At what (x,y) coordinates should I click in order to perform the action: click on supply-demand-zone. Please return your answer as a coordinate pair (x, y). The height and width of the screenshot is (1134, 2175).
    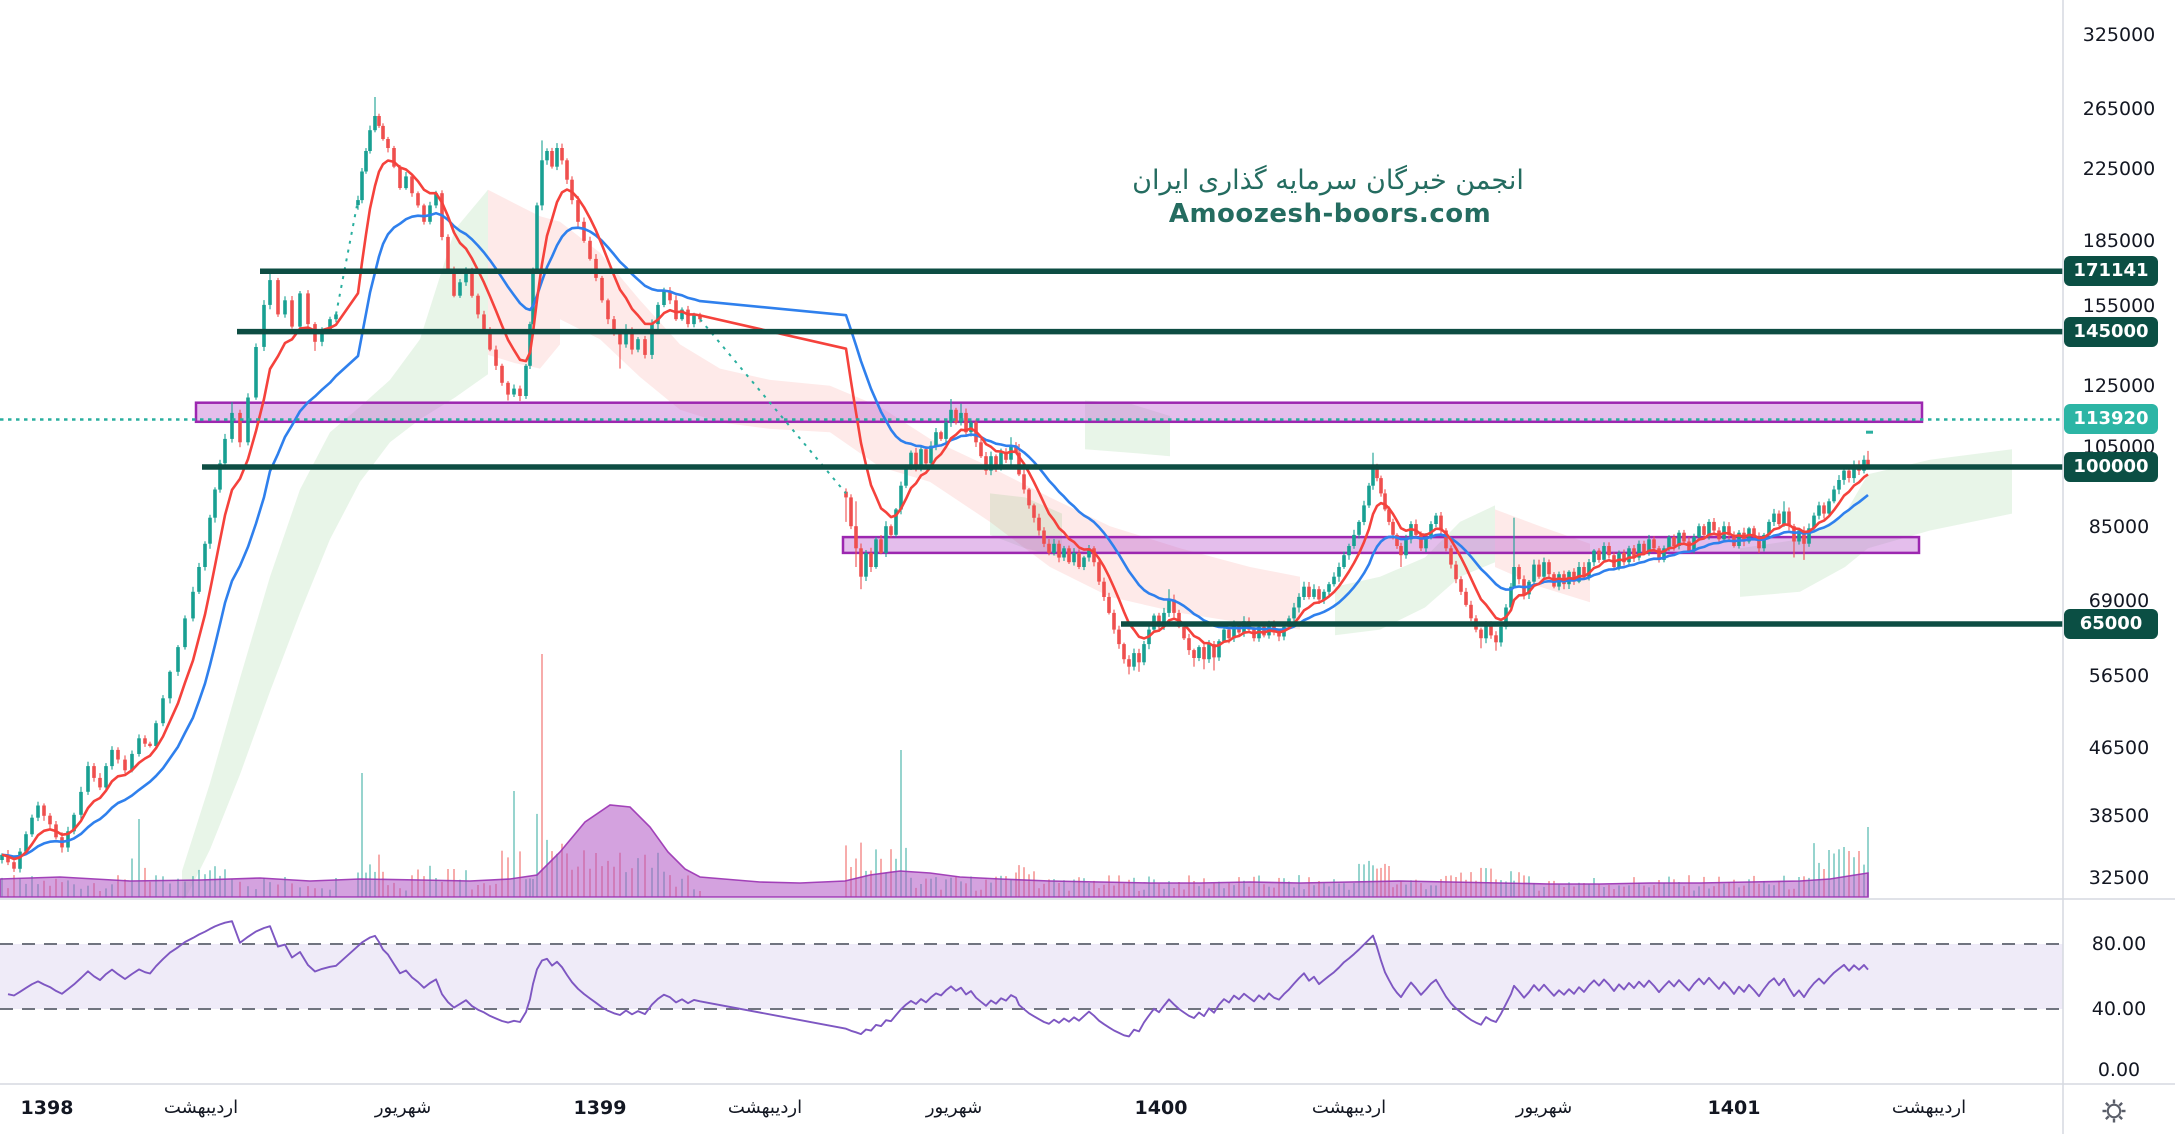
    Looking at the image, I should click on (1059, 412).